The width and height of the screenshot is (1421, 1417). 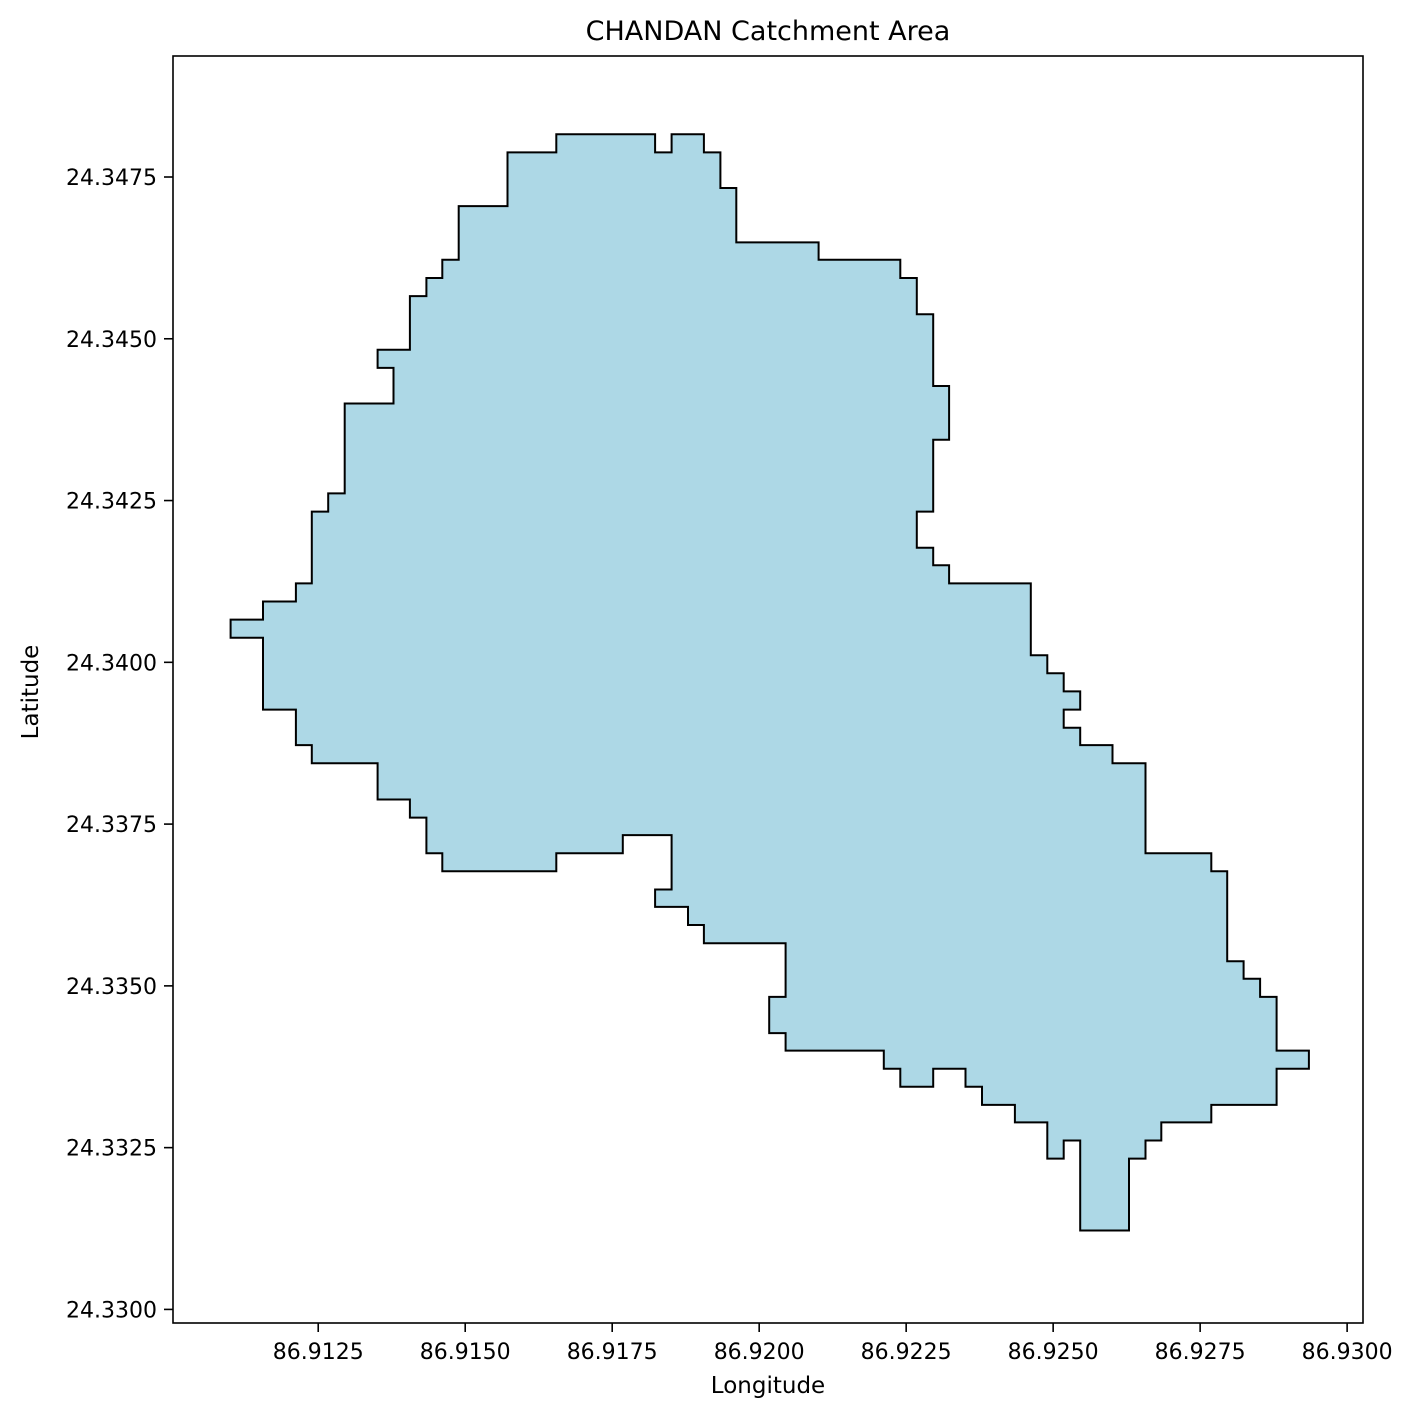 I want to click on x-tick-label: 86.9175, so click(x=612, y=1352).